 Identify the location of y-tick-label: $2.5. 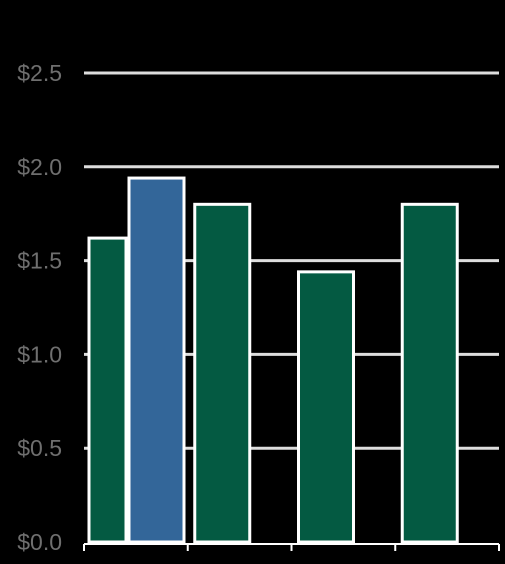
(39, 73).